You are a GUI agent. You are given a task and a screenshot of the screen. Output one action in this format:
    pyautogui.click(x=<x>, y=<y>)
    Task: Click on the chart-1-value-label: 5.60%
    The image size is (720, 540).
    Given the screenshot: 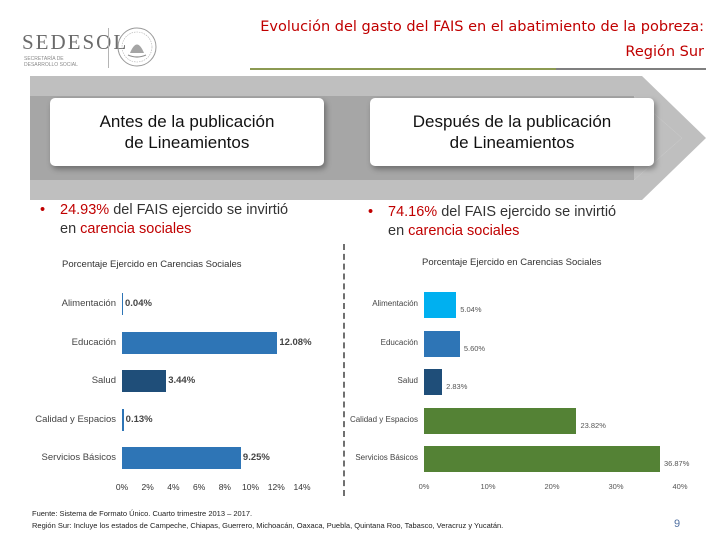 What is the action you would take?
    pyautogui.click(x=474, y=348)
    